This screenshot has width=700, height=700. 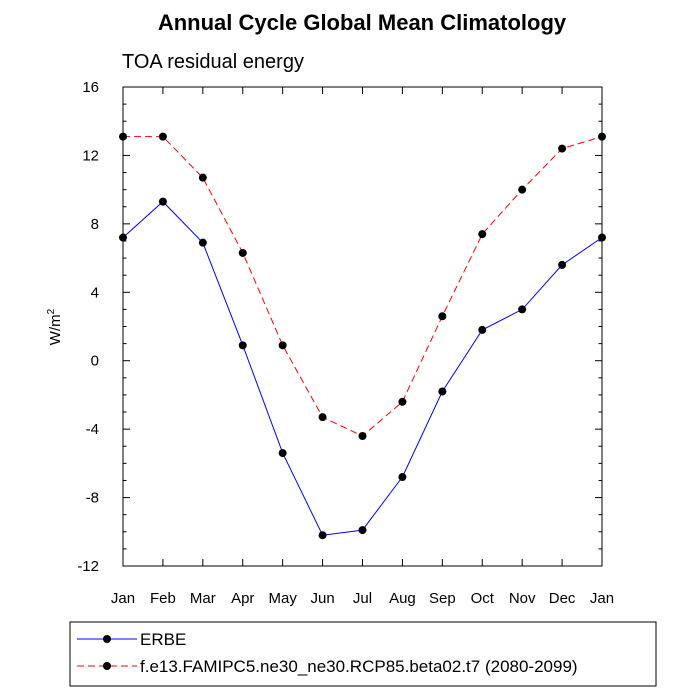 I want to click on x-tick-label: Mar, so click(x=203, y=598).